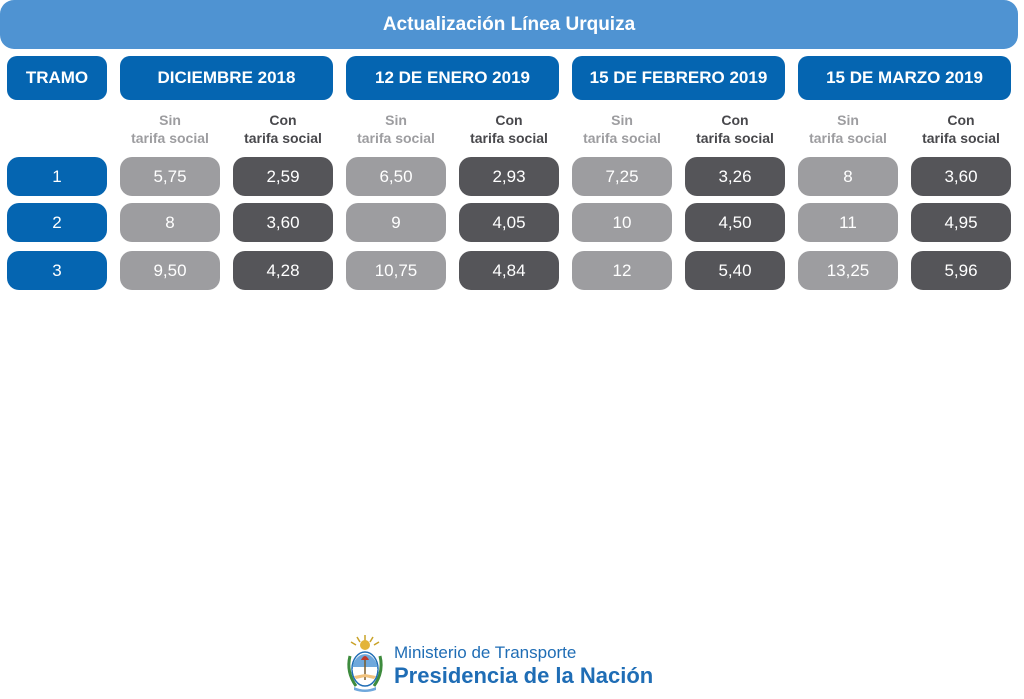 The height and width of the screenshot is (699, 1024). I want to click on period-header-jan-2019: 12 DE ENERO 2019, so click(452, 78).